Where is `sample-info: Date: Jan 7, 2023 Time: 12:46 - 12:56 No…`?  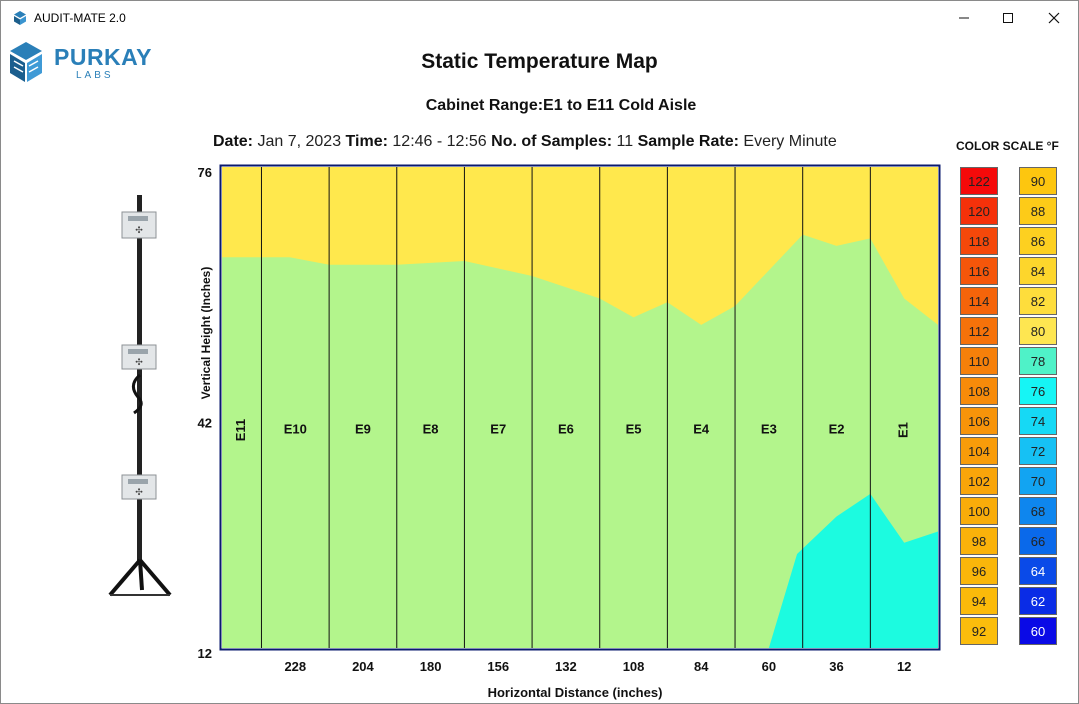
sample-info: Date: Jan 7, 2023 Time: 12:46 - 12:56 No… is located at coordinates (525, 142).